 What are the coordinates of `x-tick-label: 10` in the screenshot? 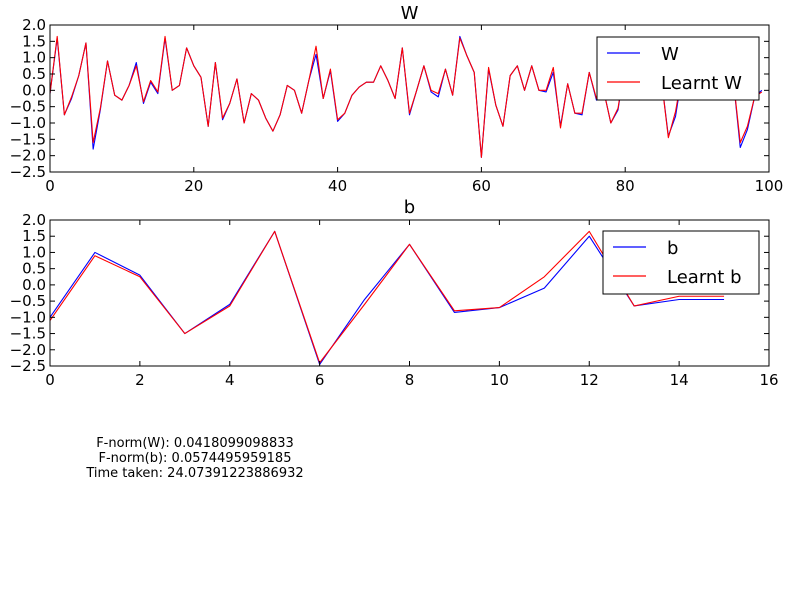 It's located at (499, 380).